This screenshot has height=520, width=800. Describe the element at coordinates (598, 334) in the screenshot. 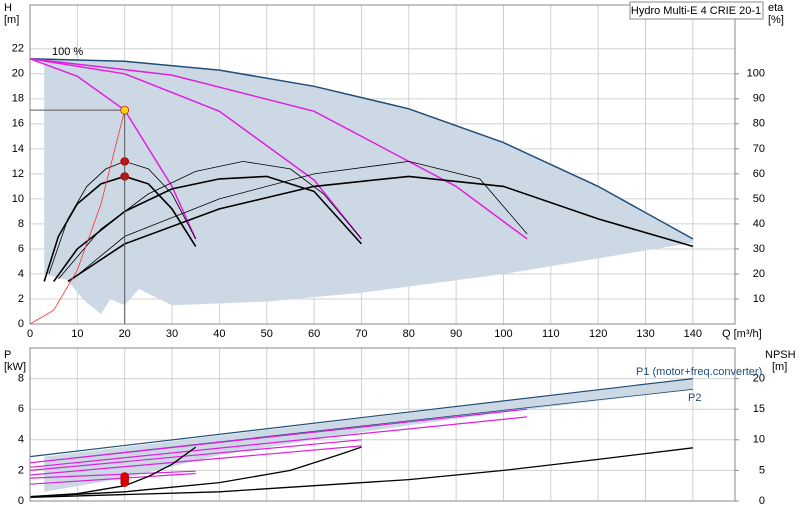

I see `x-tick-label: 120` at that location.